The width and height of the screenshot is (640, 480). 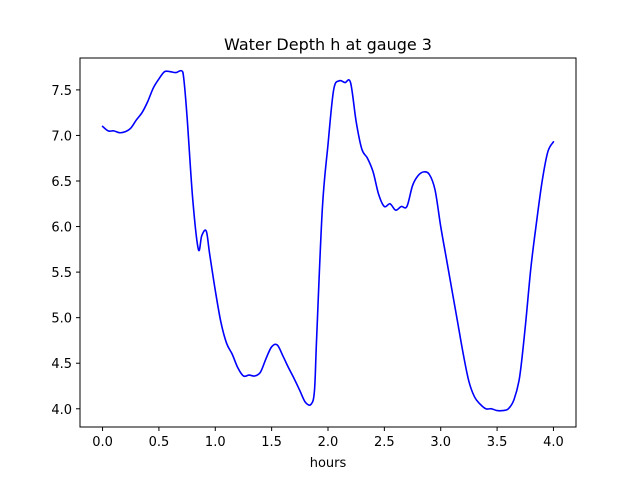 I want to click on y-tick-label: 4.5, so click(x=61, y=364).